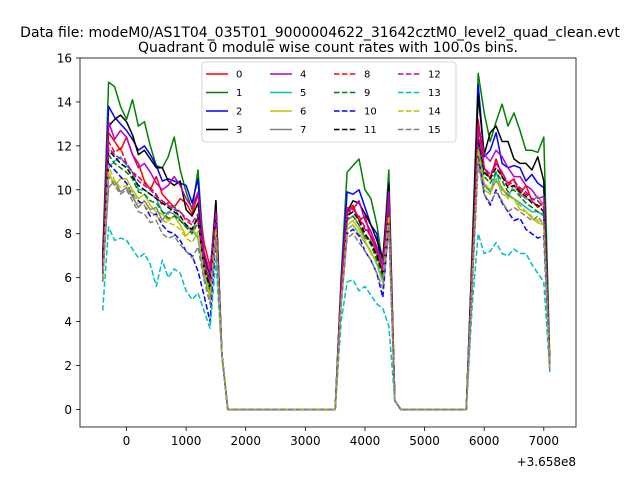 The height and width of the screenshot is (480, 640). What do you see at coordinates (64, 190) in the screenshot?
I see `y-tick-label: 10` at bounding box center [64, 190].